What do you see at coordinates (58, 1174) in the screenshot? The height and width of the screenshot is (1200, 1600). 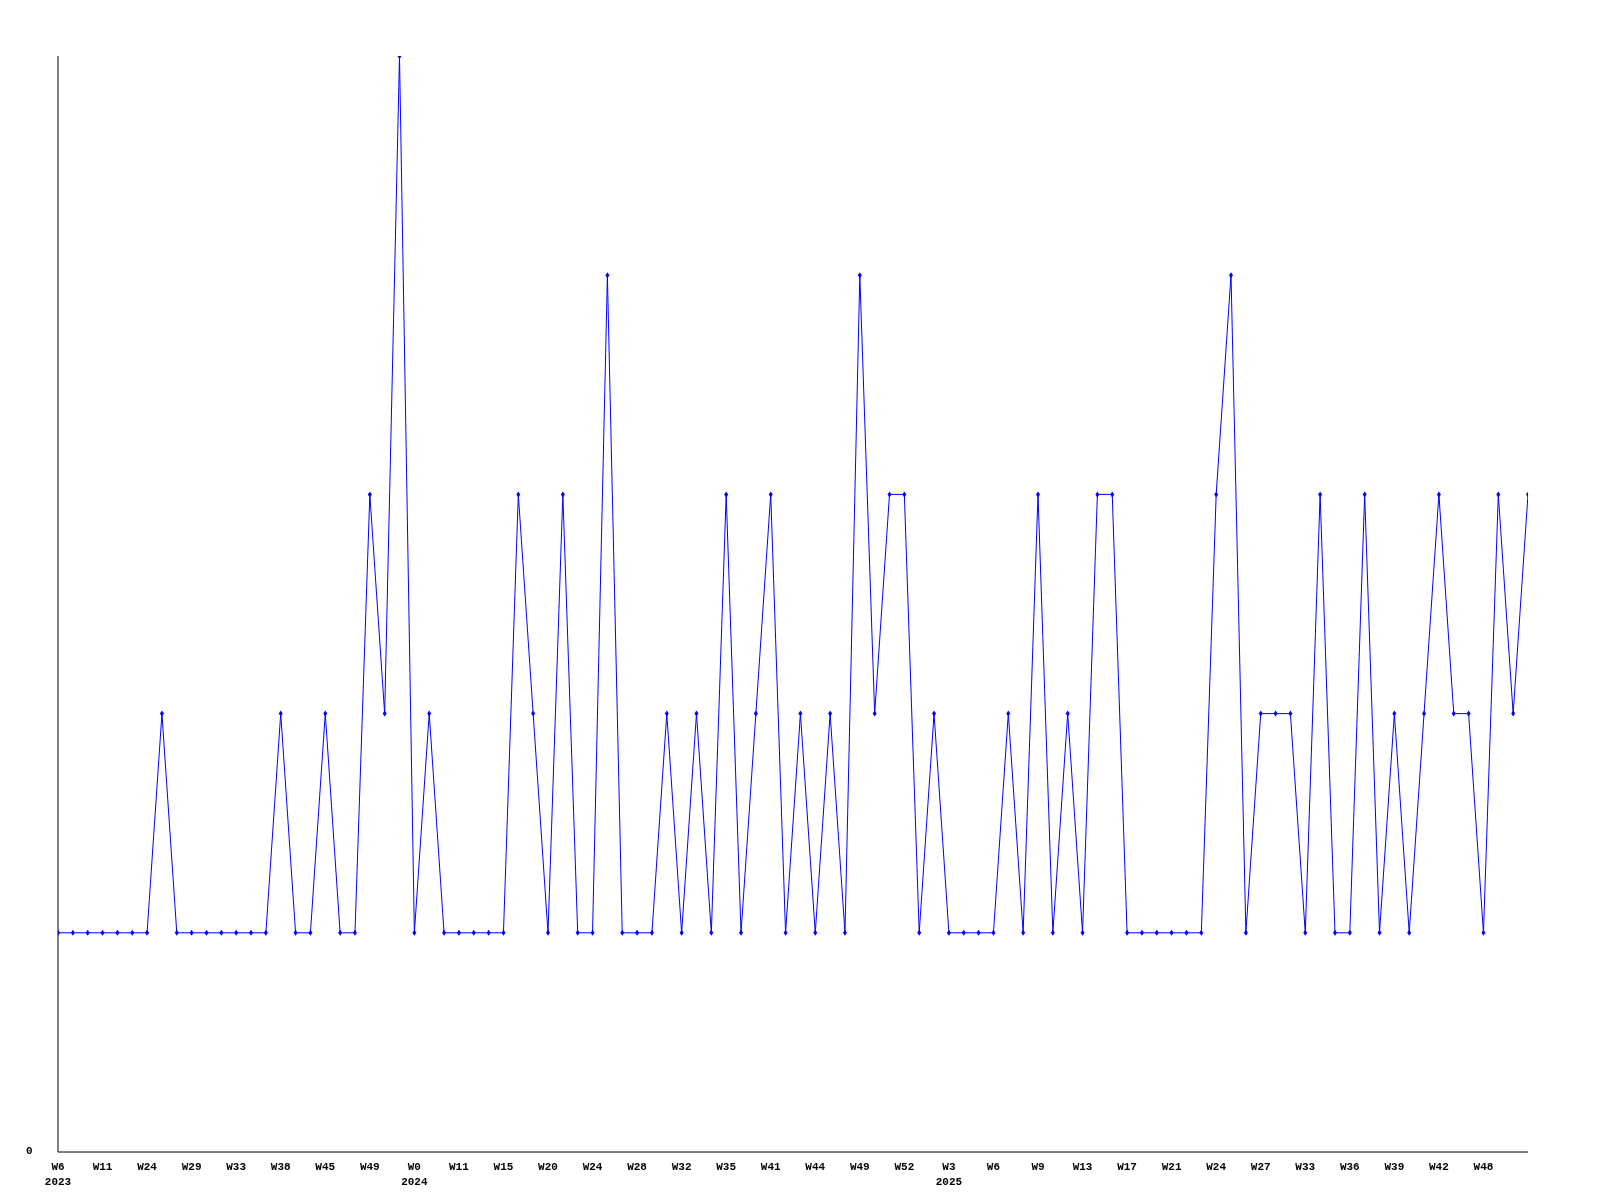 I see `x-tick-label: W6 2023` at bounding box center [58, 1174].